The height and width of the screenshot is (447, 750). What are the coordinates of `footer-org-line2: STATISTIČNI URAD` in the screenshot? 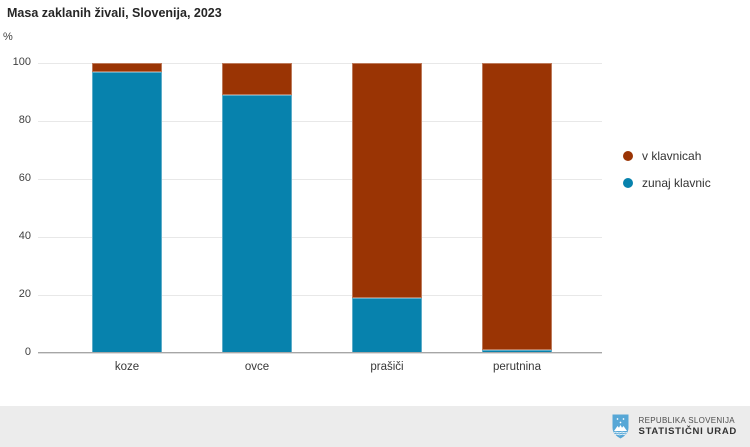 It's located at (687, 431).